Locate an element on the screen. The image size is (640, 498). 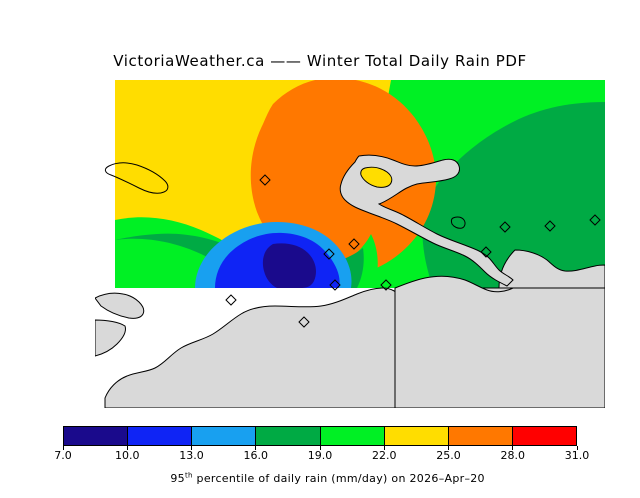
colorbar-ticklabel-5: 19.0 is located at coordinates (320, 455).